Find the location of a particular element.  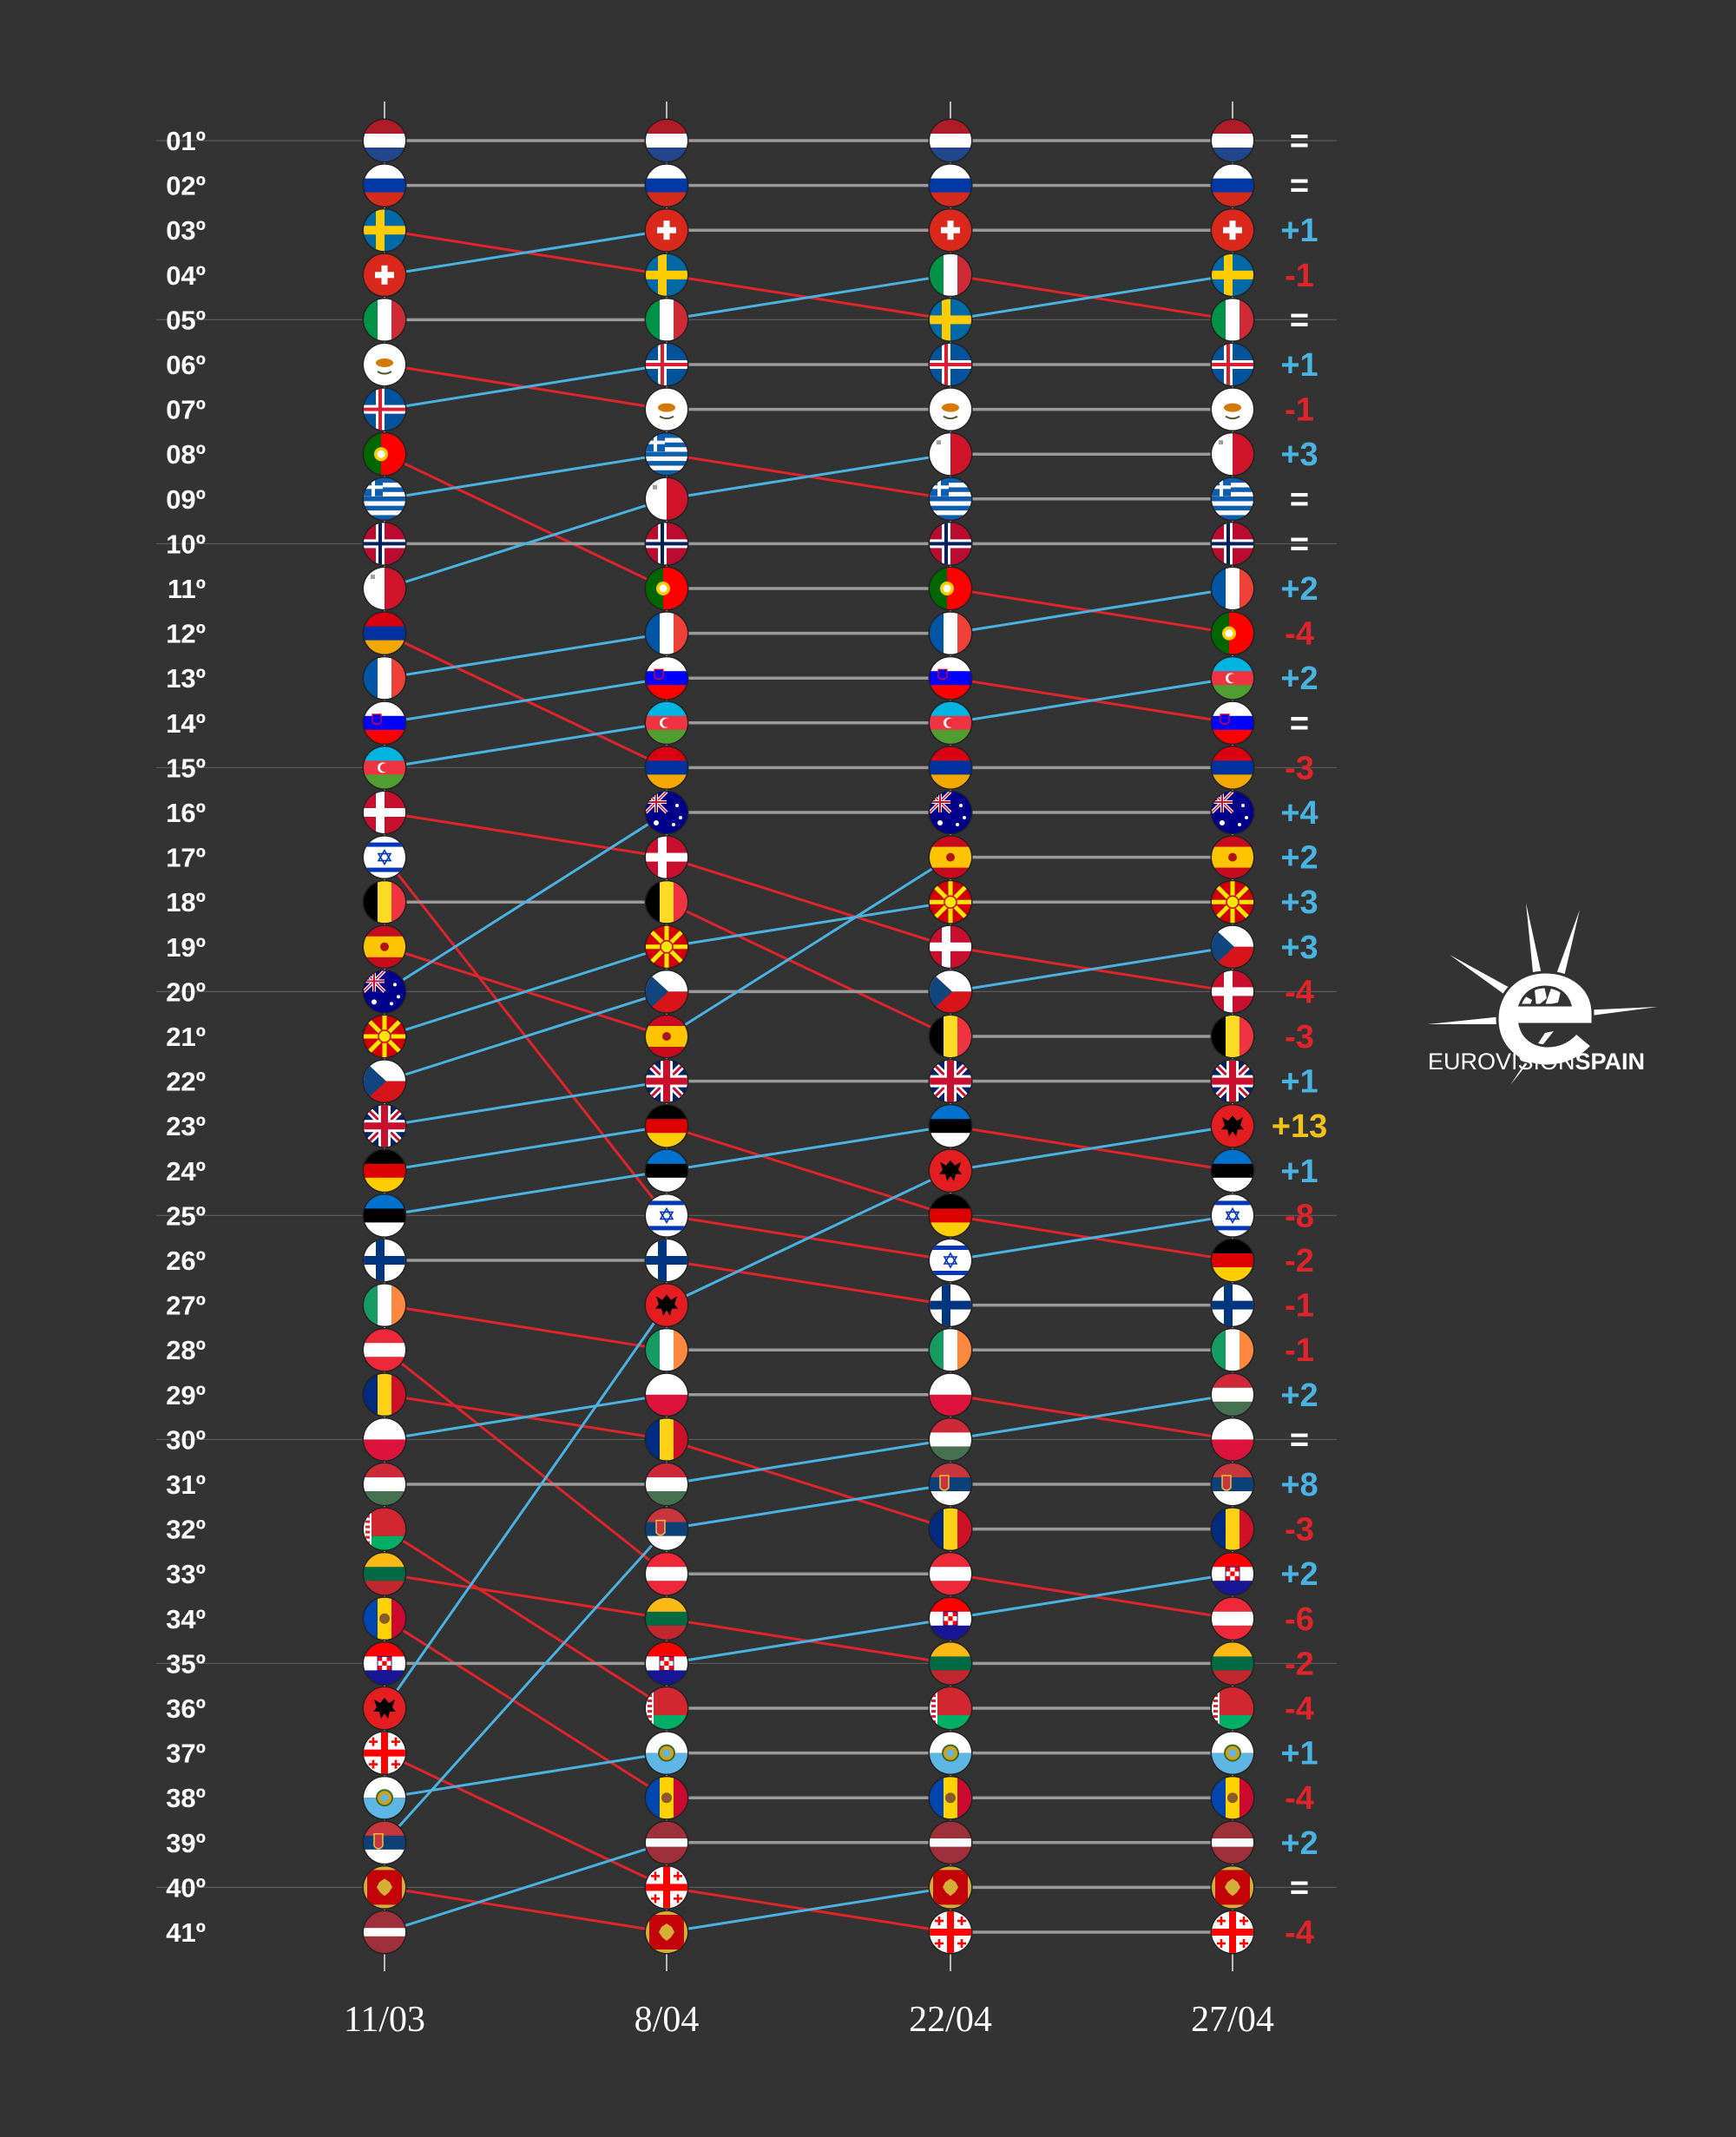

rank-label: 11º is located at coordinates (187, 589).